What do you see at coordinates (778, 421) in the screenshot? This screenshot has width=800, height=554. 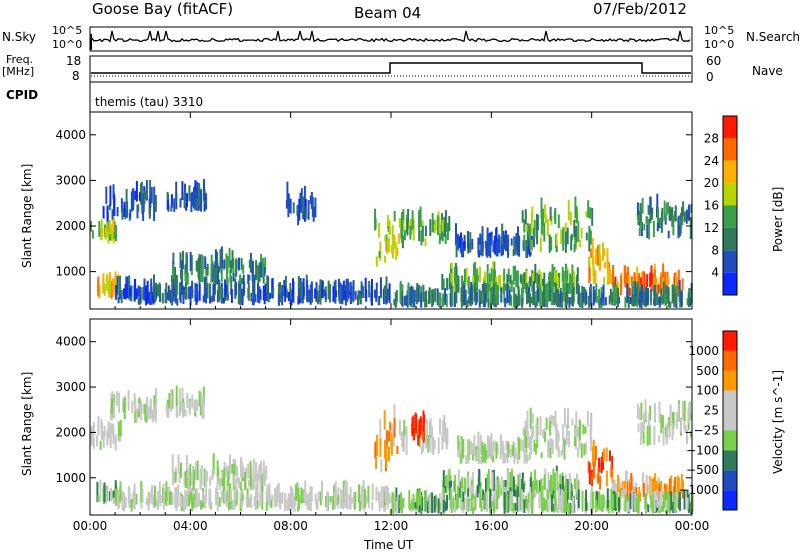 I see `velocity-colorbar-label: Velocity [m s^-1]` at bounding box center [778, 421].